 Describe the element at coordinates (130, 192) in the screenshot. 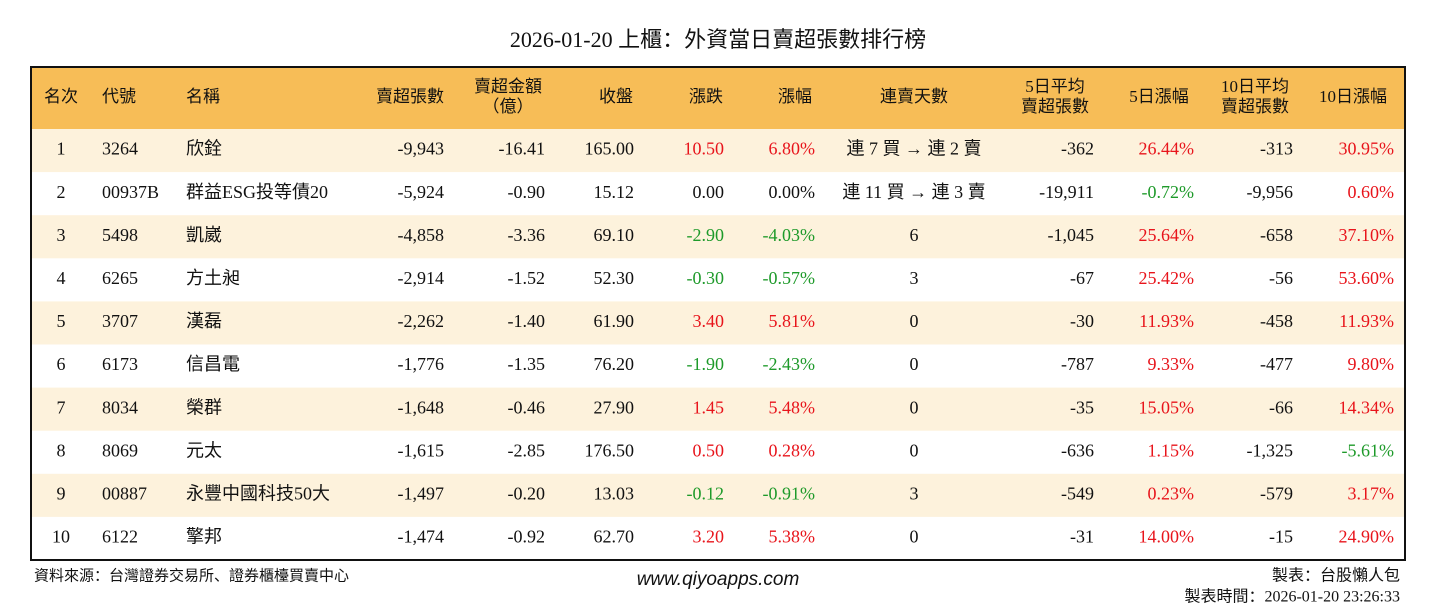

I see `cell: 00937B` at that location.